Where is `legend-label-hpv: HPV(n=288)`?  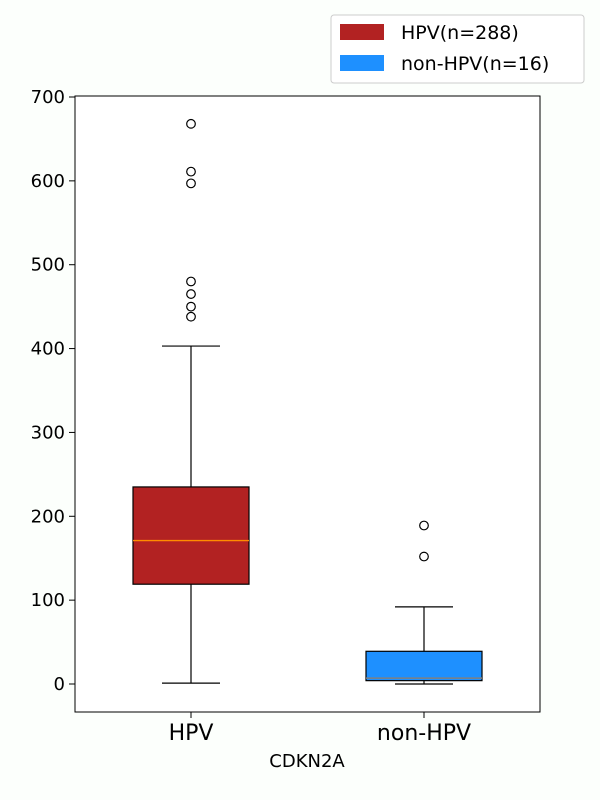 legend-label-hpv: HPV(n=288) is located at coordinates (460, 33).